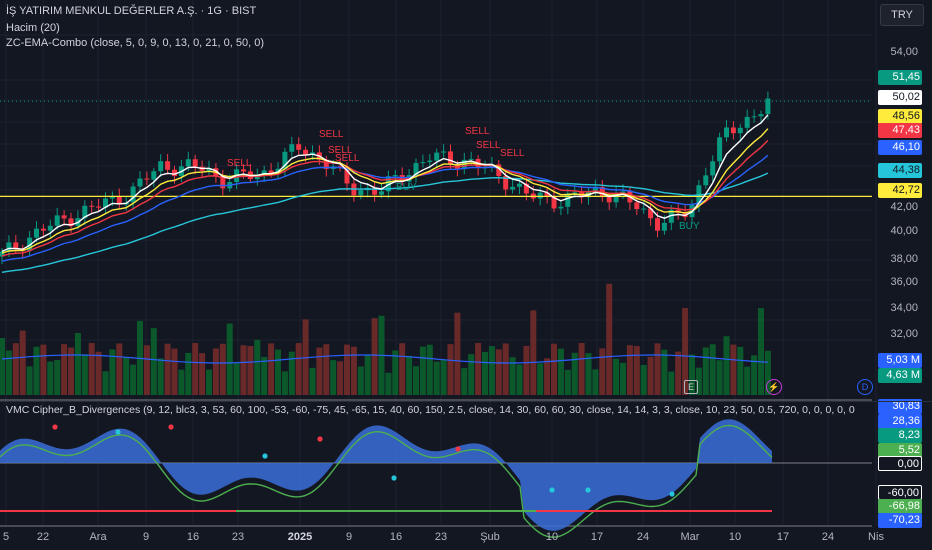 The width and height of the screenshot is (932, 550). What do you see at coordinates (43, 537) in the screenshot?
I see `time-axis-label: 22` at bounding box center [43, 537].